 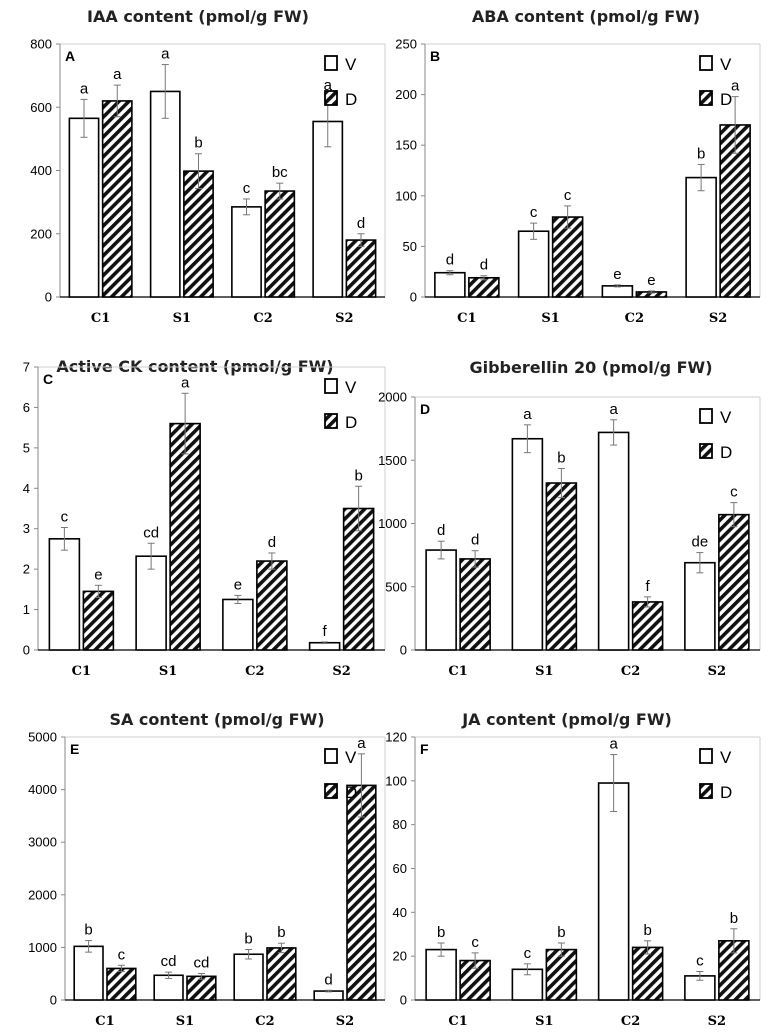 I want to click on significance-letter: f, so click(x=648, y=586).